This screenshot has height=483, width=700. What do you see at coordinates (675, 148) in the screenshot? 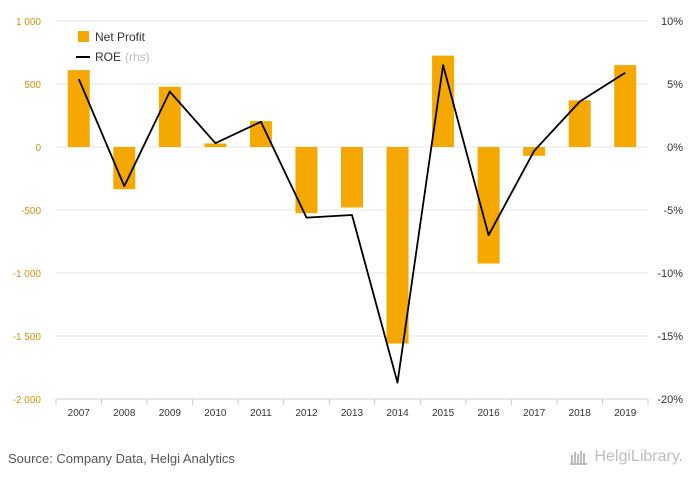
I see `y-right-tick-label-2: 0%` at bounding box center [675, 148].